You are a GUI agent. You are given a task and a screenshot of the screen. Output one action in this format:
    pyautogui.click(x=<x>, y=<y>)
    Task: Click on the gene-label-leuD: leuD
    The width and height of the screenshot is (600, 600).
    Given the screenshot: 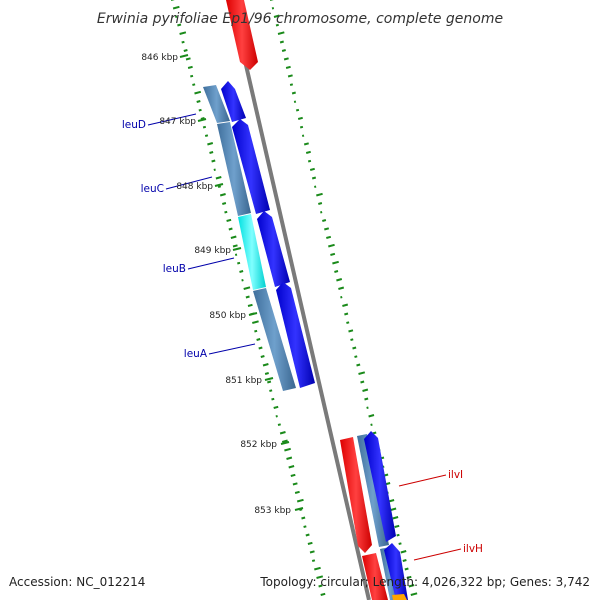 What is the action you would take?
    pyautogui.click(x=134, y=125)
    